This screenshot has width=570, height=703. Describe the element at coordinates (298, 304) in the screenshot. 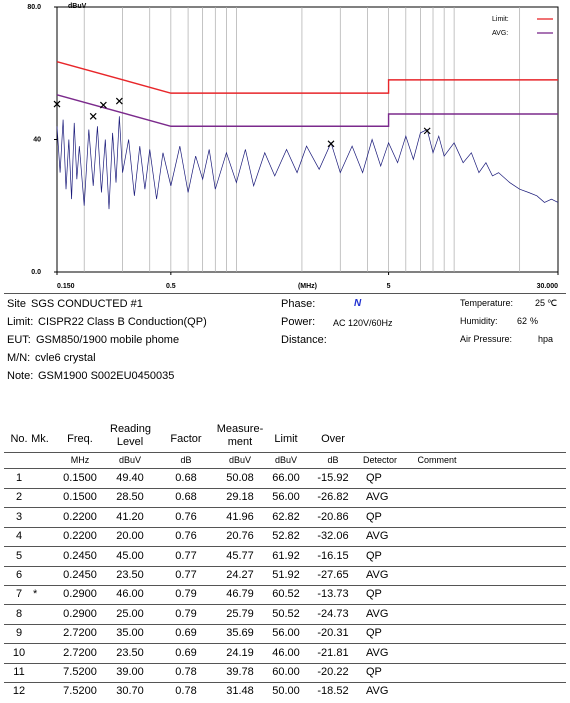

I see `info-label: Phase:` at that location.